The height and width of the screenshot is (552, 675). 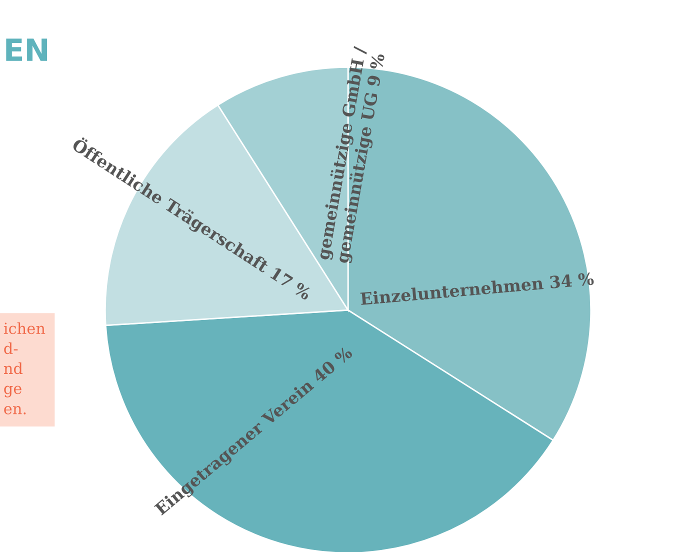 I want to click on slice-label: Einzelunternehmen 34 %, so click(x=477, y=289).